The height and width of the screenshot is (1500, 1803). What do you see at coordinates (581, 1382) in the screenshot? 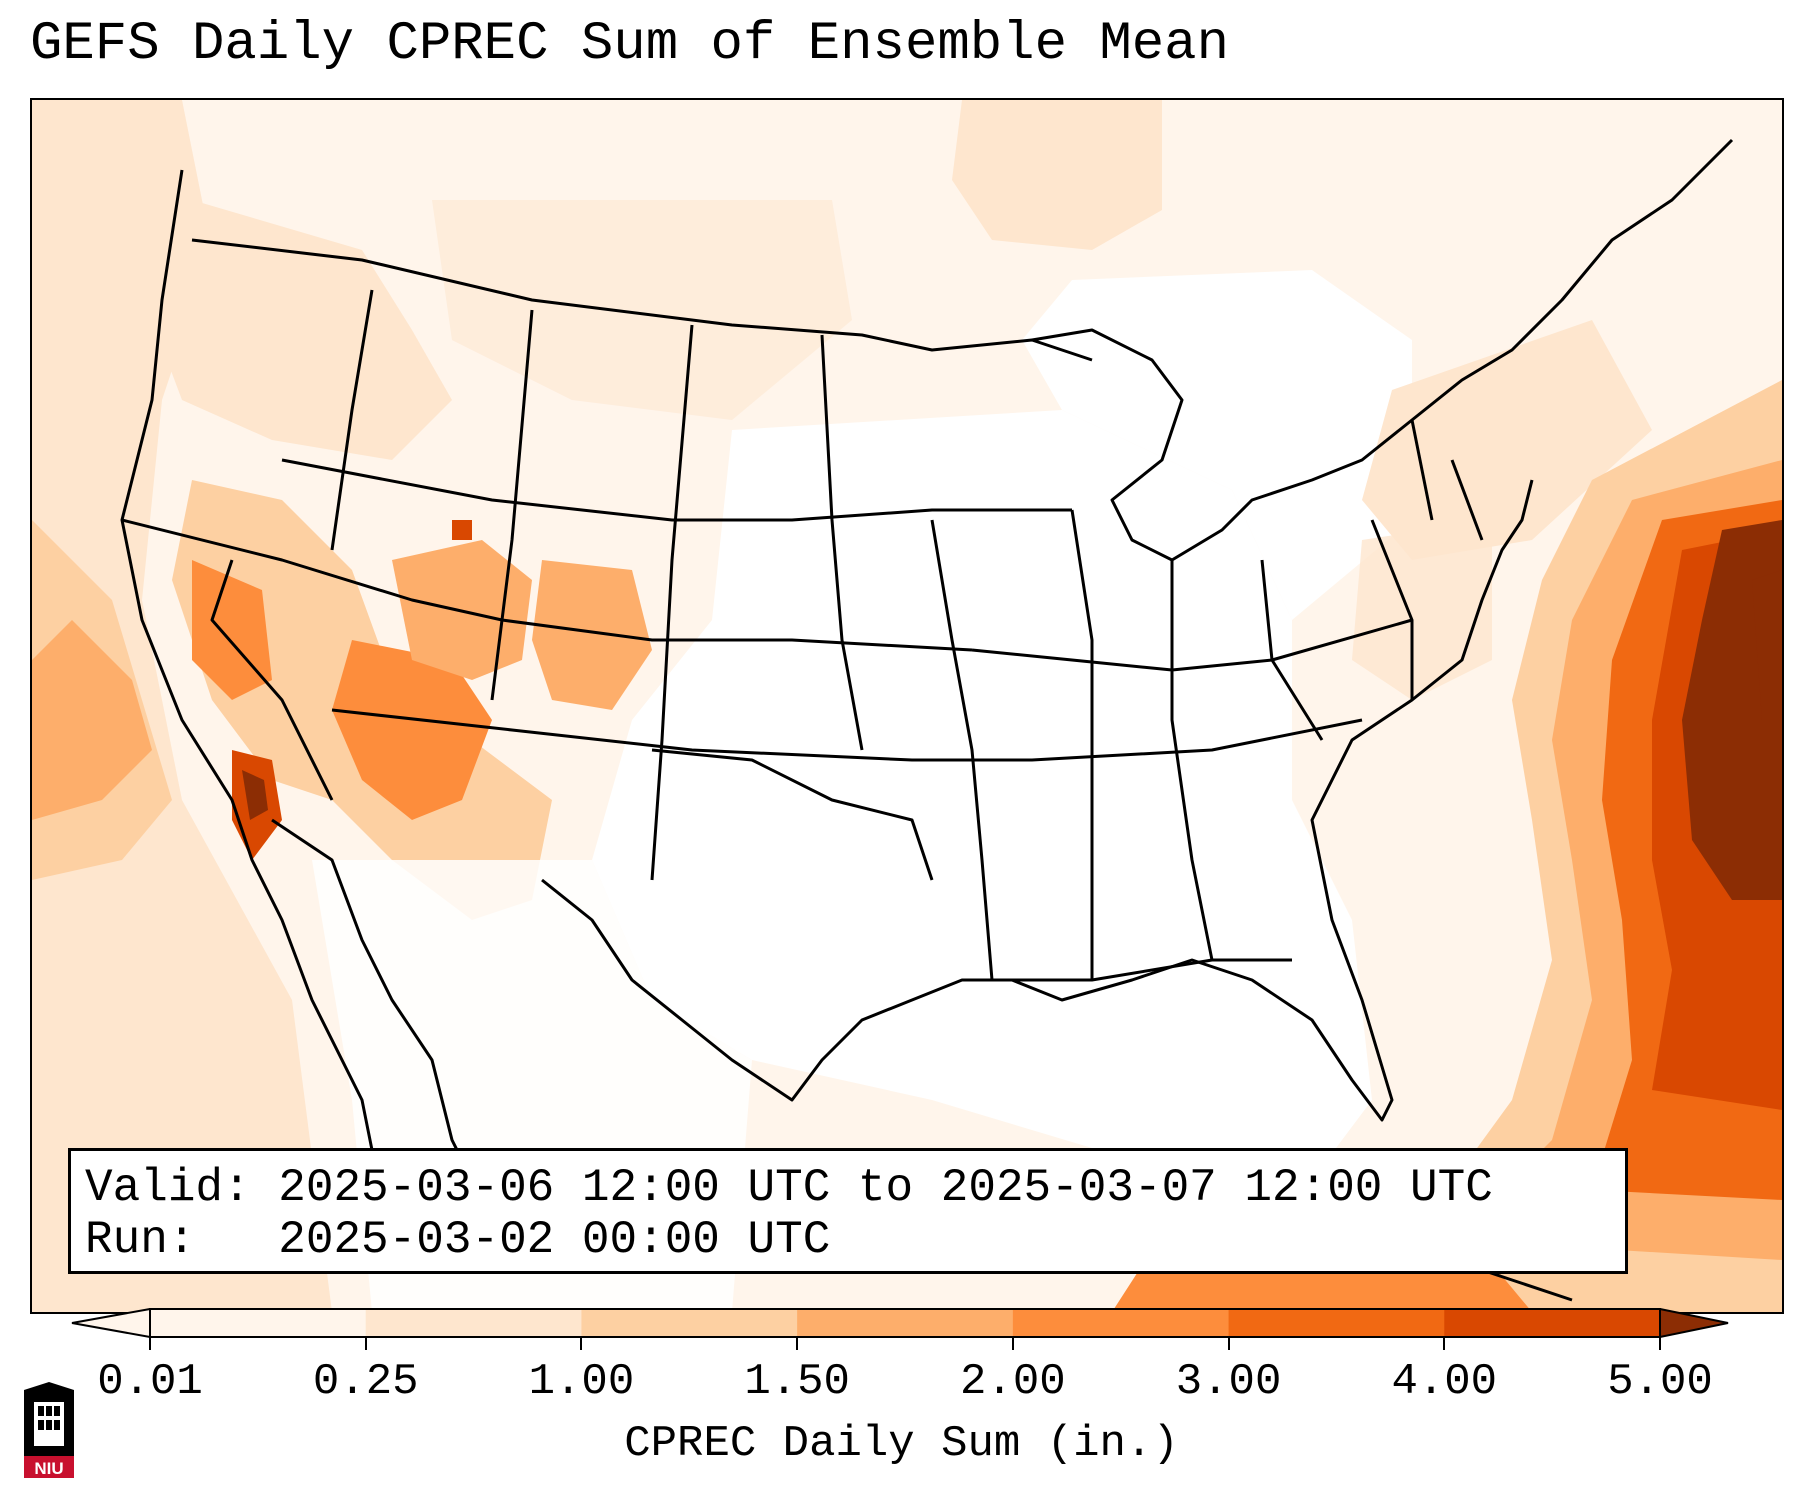
I see `colorbar-tick-label: 1.00` at bounding box center [581, 1382].